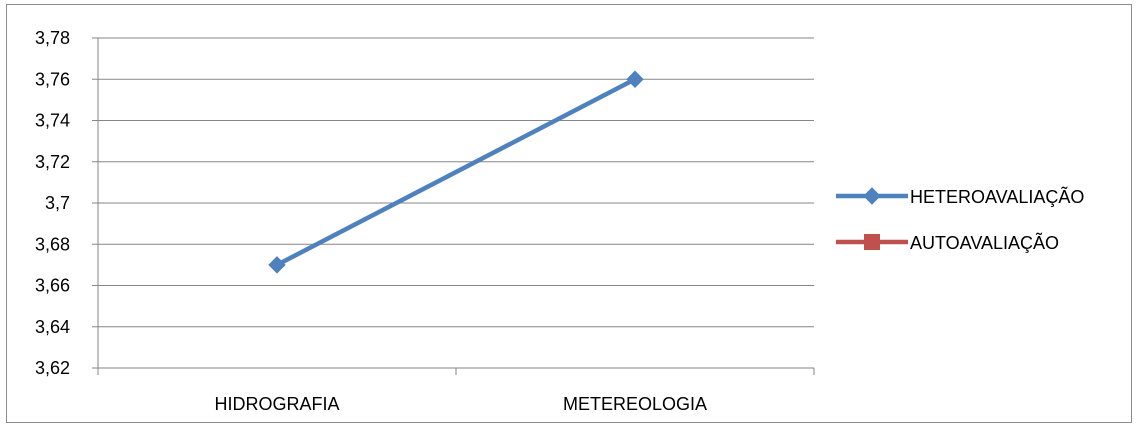 This screenshot has height=427, width=1138. What do you see at coordinates (57, 203) in the screenshot?
I see `y-tick-label: 3,7` at bounding box center [57, 203].